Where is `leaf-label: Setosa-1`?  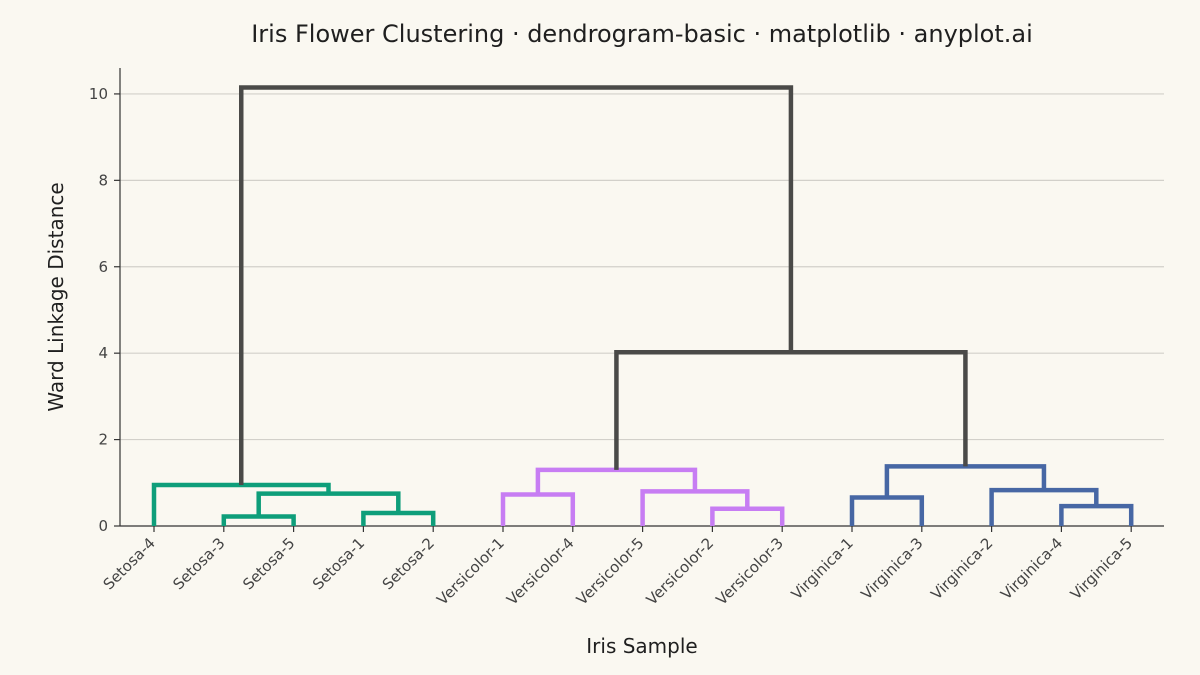 leaf-label: Setosa-1 is located at coordinates (338, 563).